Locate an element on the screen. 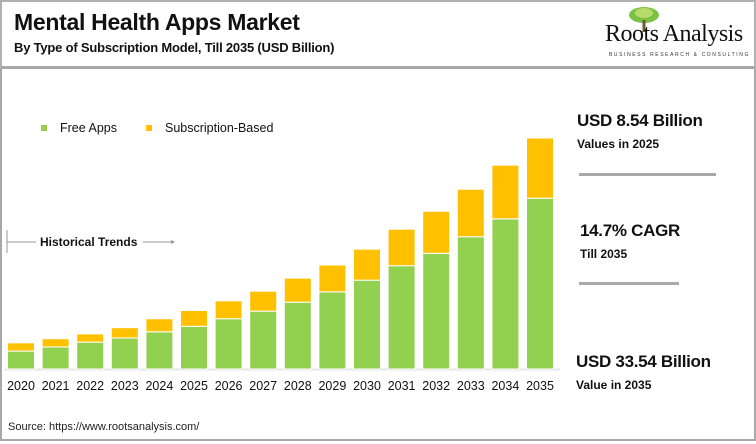 The image size is (756, 444). bar-subscription-based-2029 is located at coordinates (332, 278).